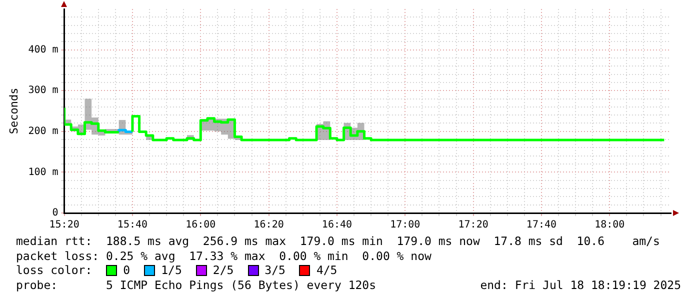  Describe the element at coordinates (171, 270) in the screenshot. I see `legend-label: 1/5` at that location.